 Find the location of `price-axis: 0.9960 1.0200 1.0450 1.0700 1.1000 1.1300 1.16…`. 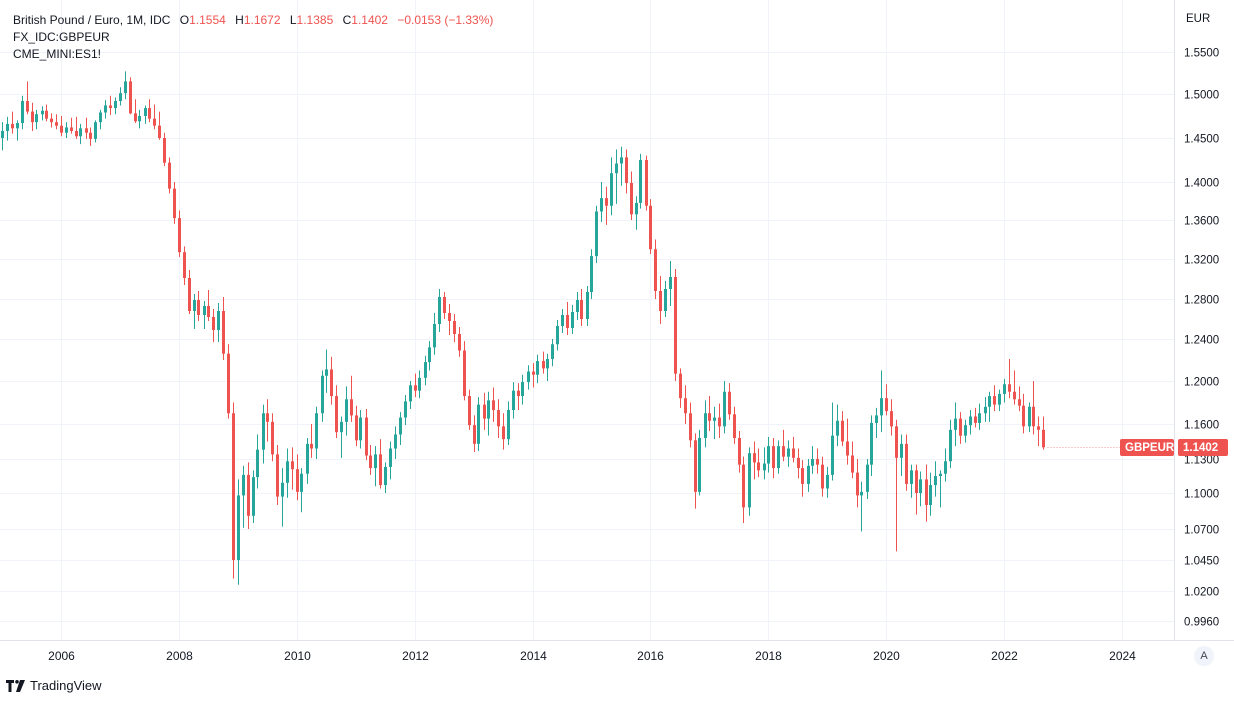

price-axis: 0.9960 1.0200 1.0450 1.0700 1.1000 1.1300 1.16… is located at coordinates (1201, 338).